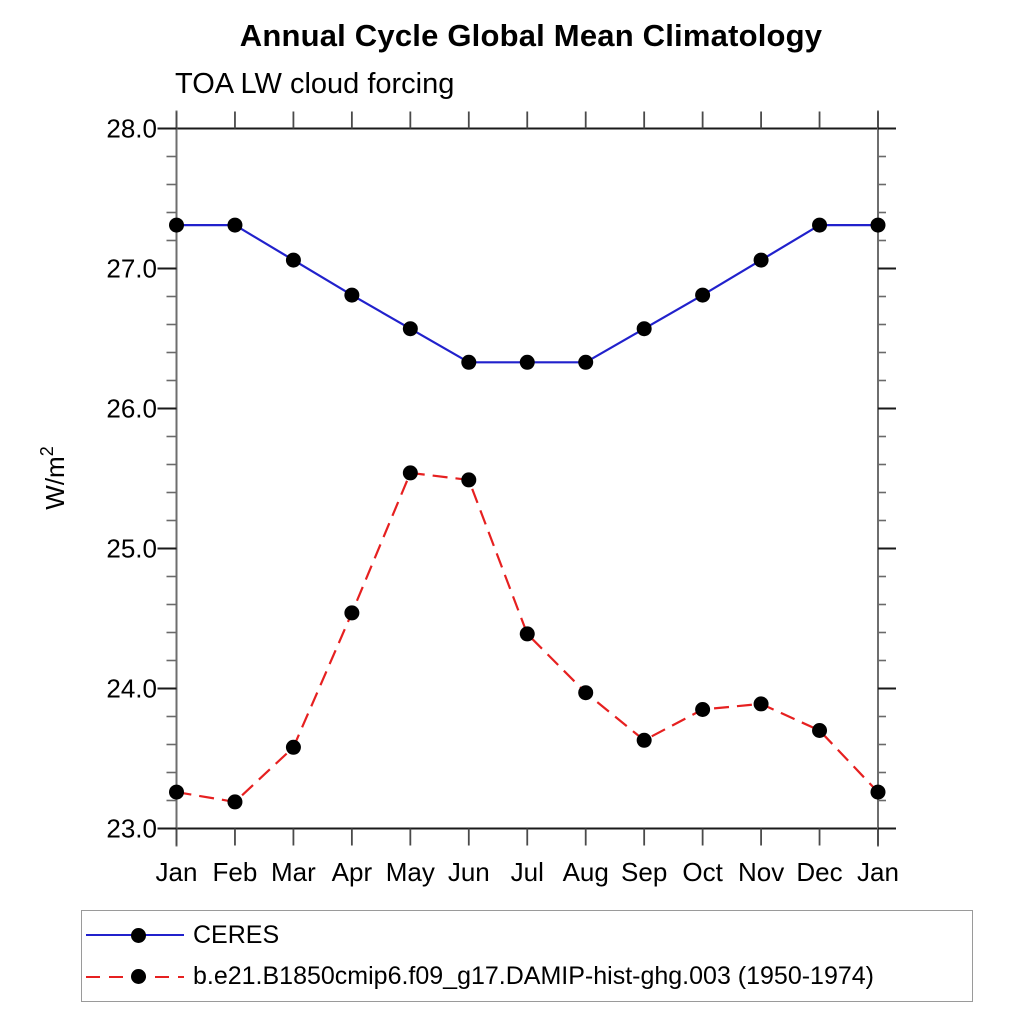 The width and height of the screenshot is (1024, 1024). I want to click on x-tick-label: Feb, so click(235, 872).